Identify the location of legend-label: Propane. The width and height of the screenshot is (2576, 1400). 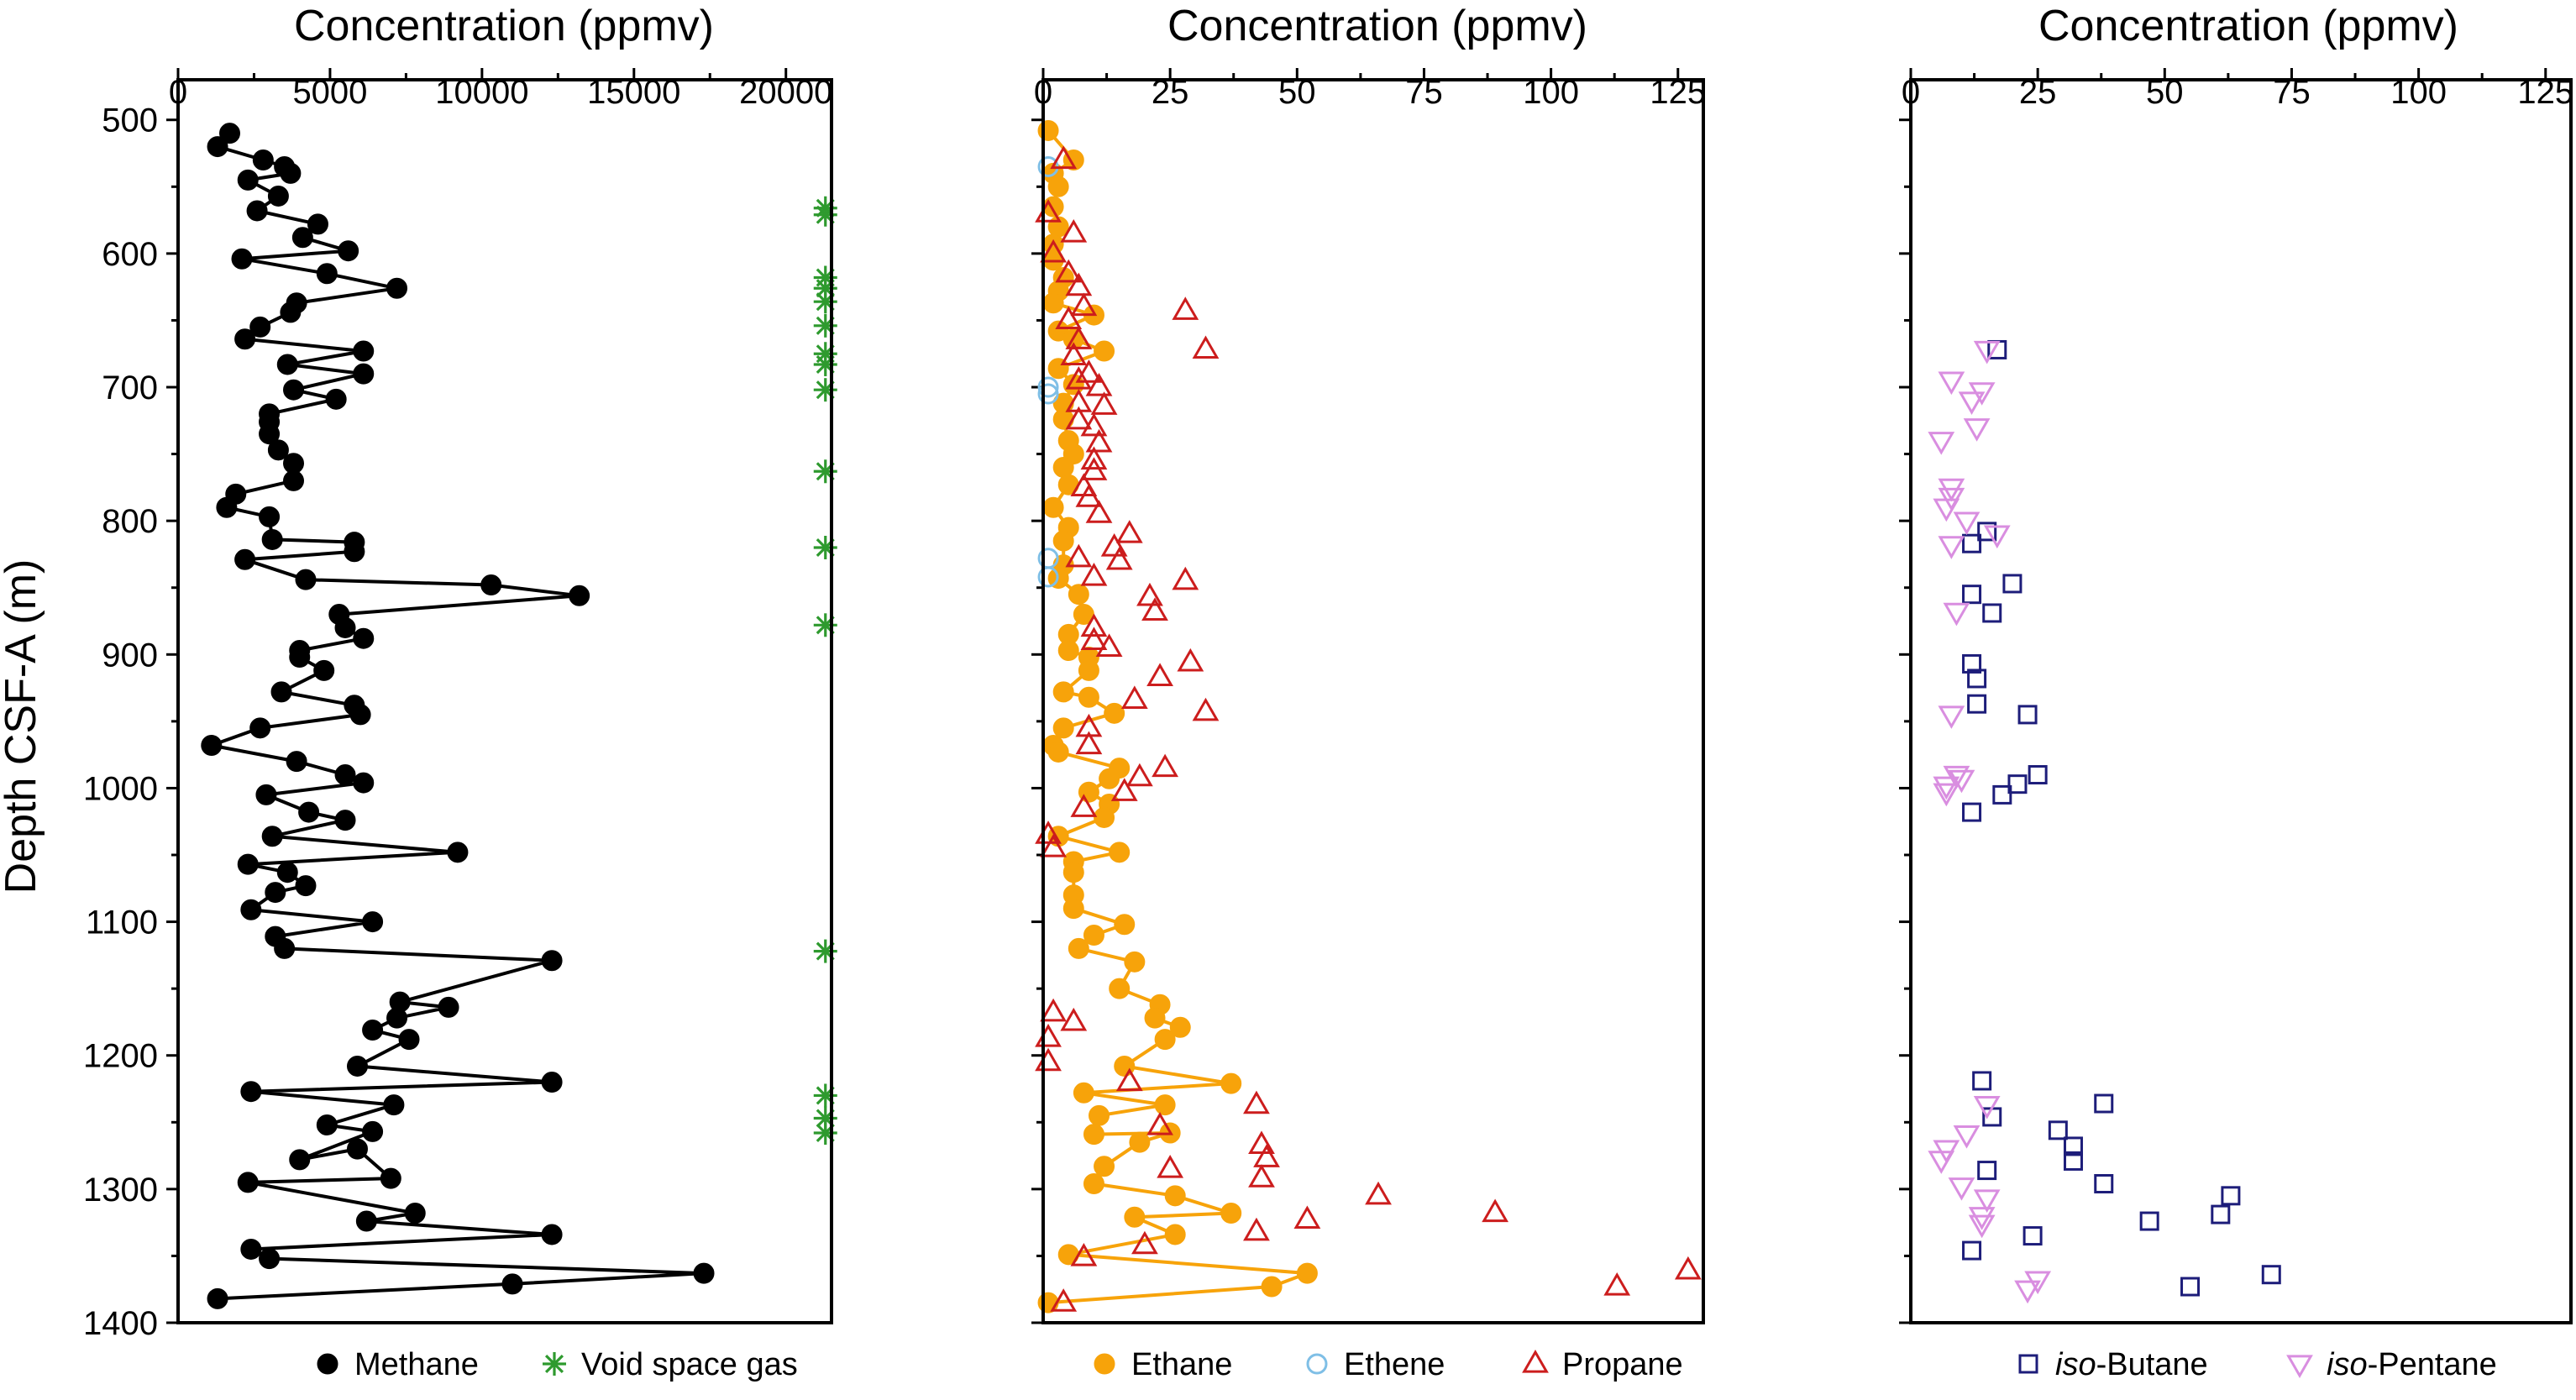
(1622, 1364).